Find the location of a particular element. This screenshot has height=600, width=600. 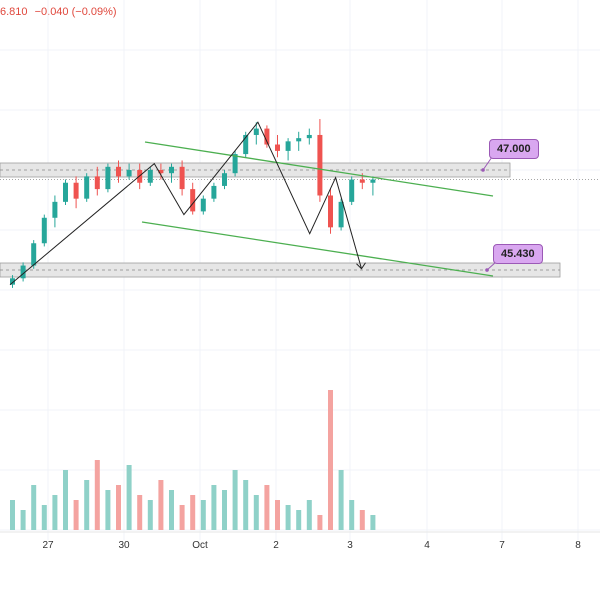

x-tick-label-0: 27 is located at coordinates (48, 545).